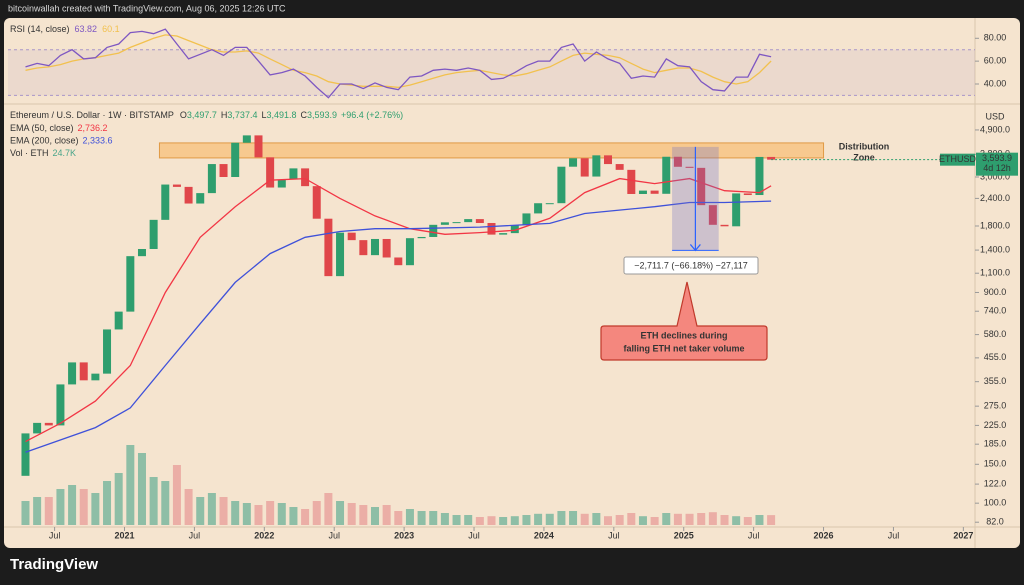 The height and width of the screenshot is (585, 1024). What do you see at coordinates (92, 115) in the screenshot?
I see `symbol-name: Ethereum / U.S. Dollar · 1W · BITSTAMP` at bounding box center [92, 115].